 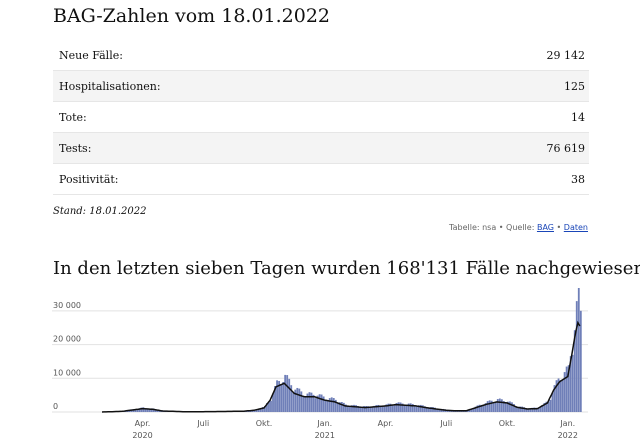 What do you see at coordinates (67, 305) in the screenshot?
I see `y-tick-label: 30 000` at bounding box center [67, 305].